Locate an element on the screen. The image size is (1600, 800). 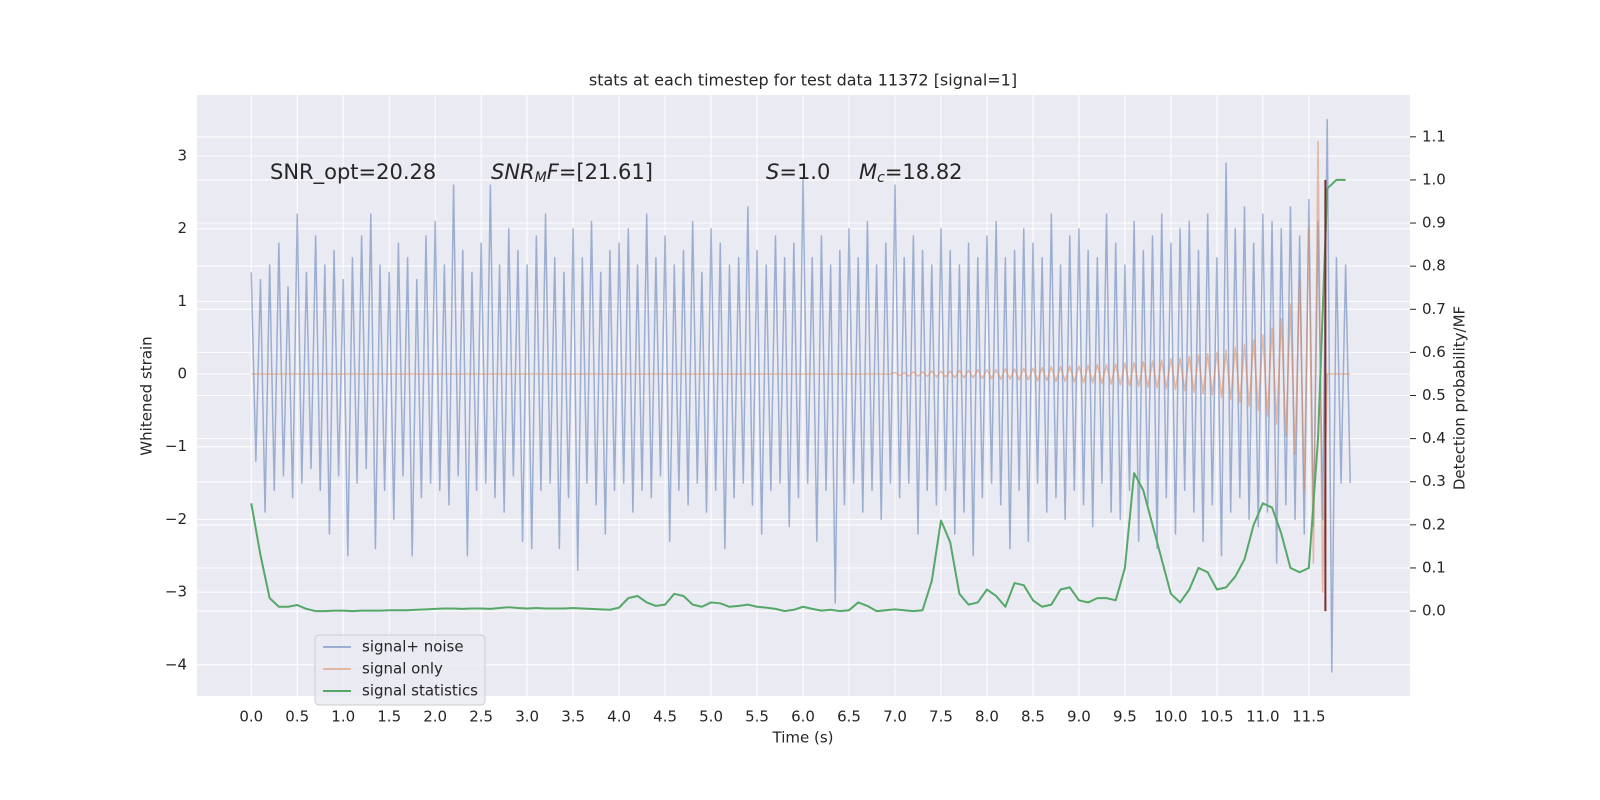
annotation: S=1.0 is located at coordinates (798, 172).